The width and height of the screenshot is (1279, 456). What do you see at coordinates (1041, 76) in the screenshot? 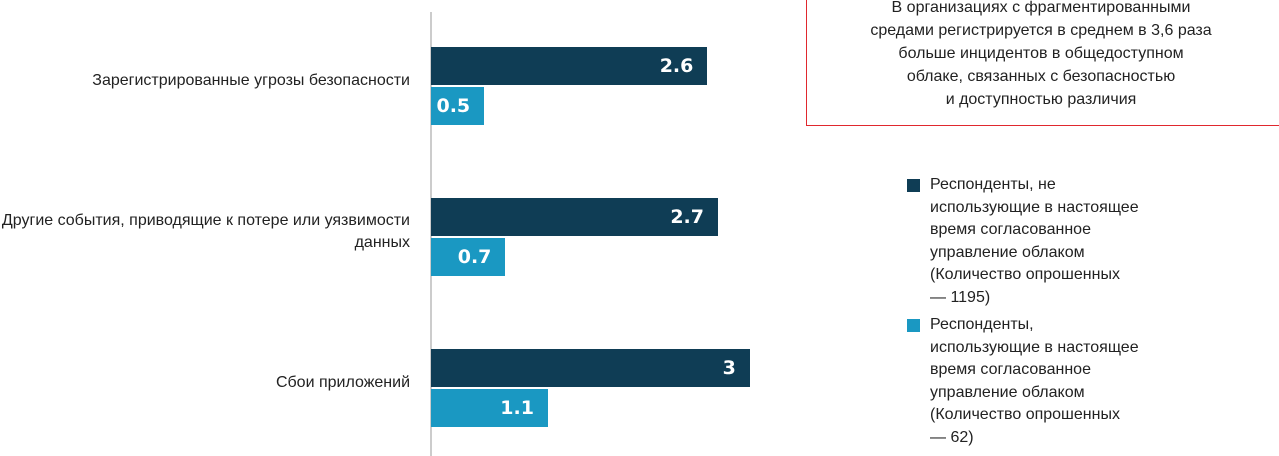
I see `annotation-text: облаке, связанных с безопасностью` at bounding box center [1041, 76].